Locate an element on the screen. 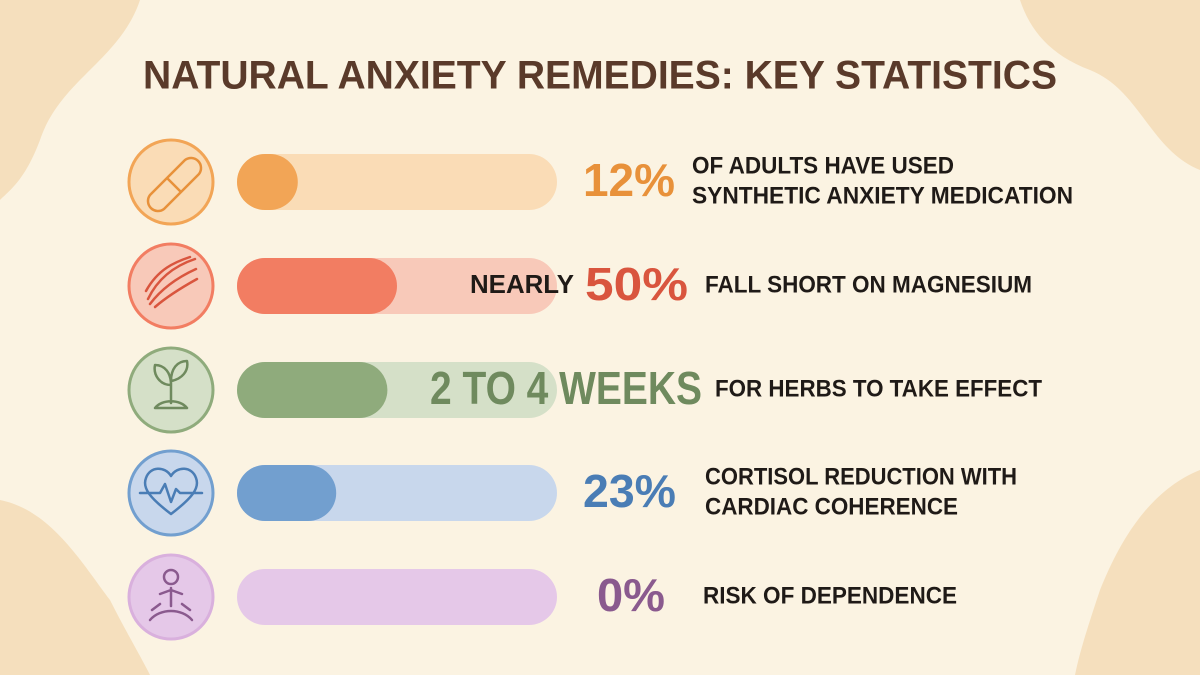 This screenshot has width=1200, height=675. stat-row: 0% RISK OF DEPENDENCE is located at coordinates (542, 597).